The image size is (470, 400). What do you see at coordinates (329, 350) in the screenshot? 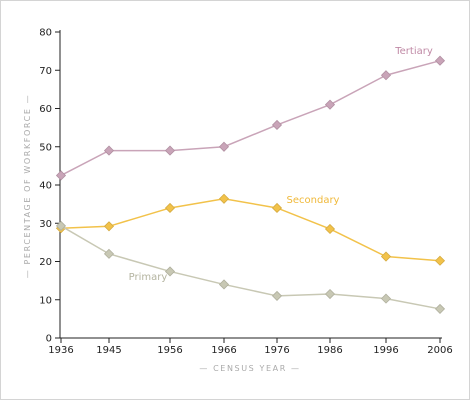
I see `x-tick-label: 1986` at bounding box center [329, 350].